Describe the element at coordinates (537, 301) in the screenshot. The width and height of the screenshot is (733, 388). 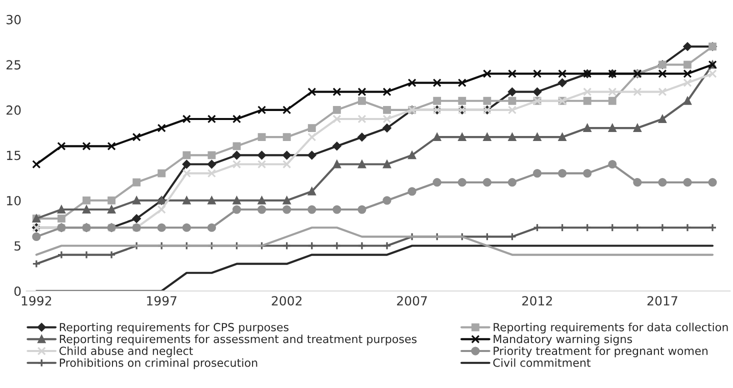
I see `x-tick-label: 2012` at that location.